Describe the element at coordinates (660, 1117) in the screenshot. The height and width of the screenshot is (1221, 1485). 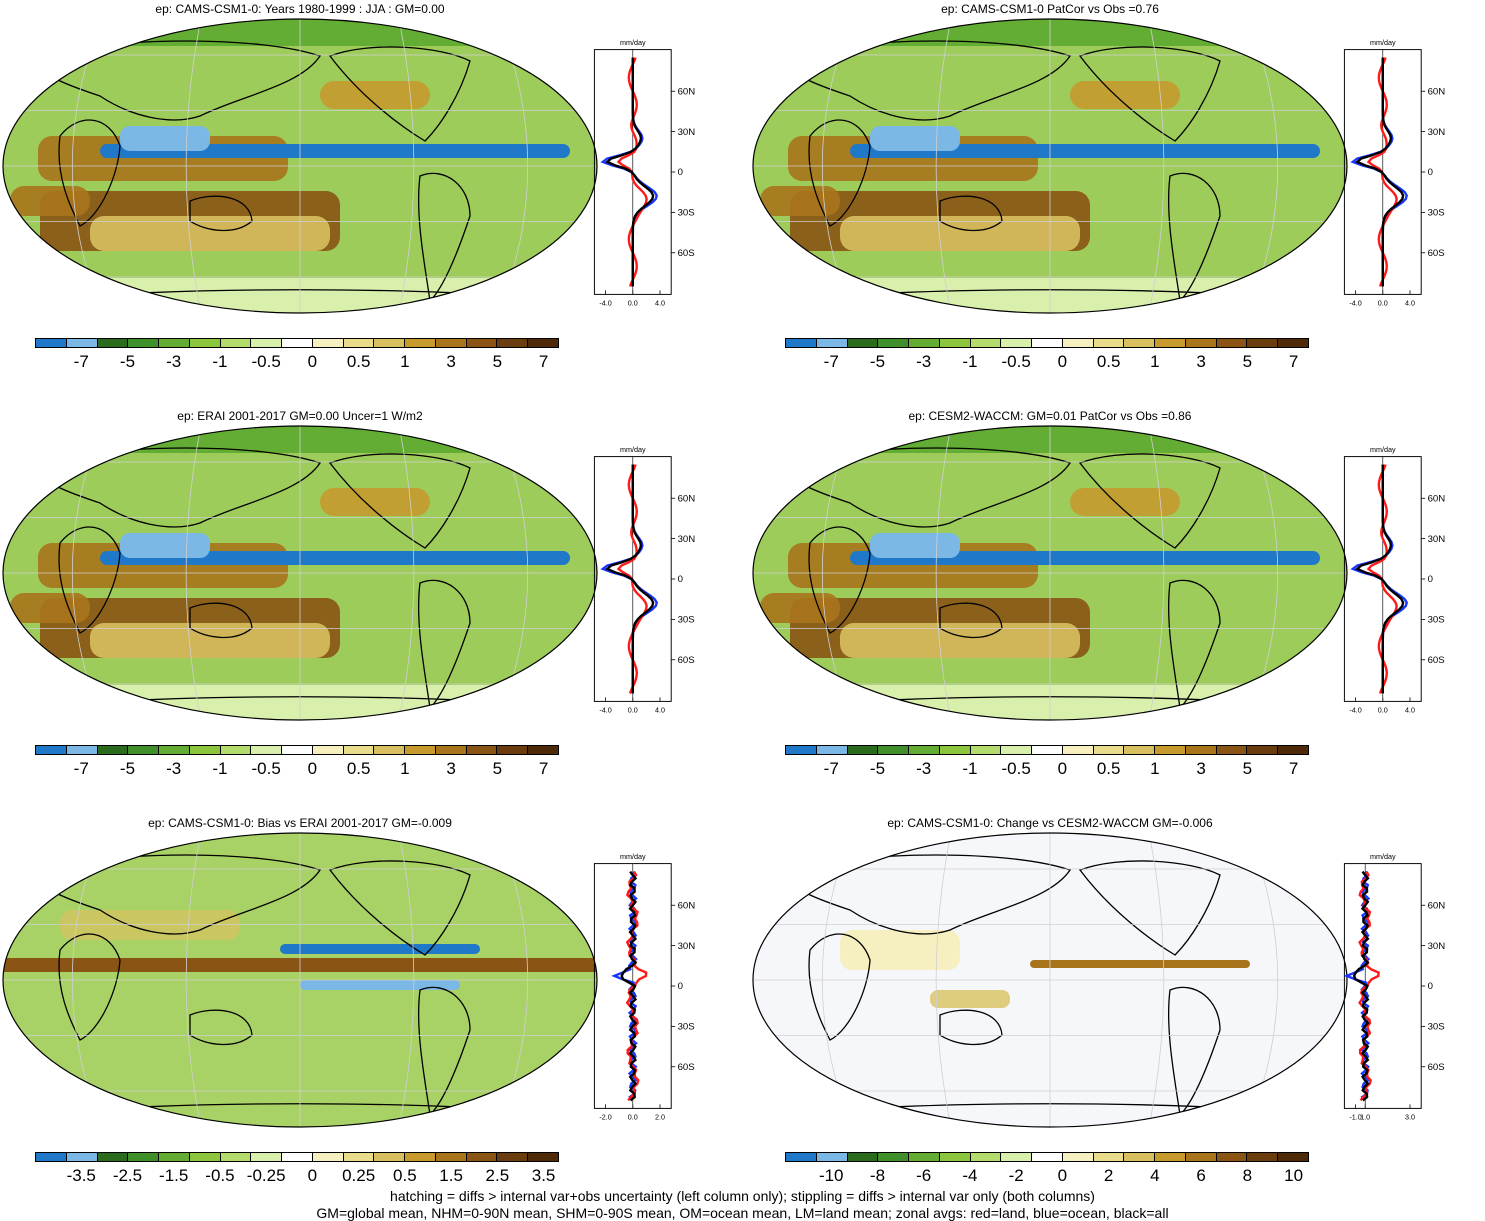
I see `zonal-x-tick-label: 2.0` at that location.